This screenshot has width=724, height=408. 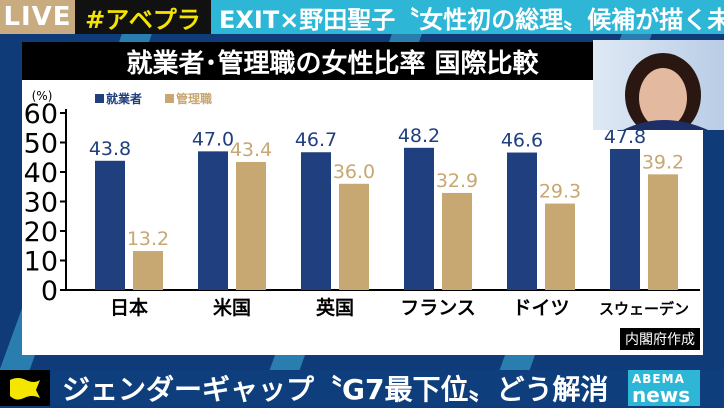 What do you see at coordinates (560, 192) in the screenshot?
I see `data-label: 29.3` at bounding box center [560, 192].